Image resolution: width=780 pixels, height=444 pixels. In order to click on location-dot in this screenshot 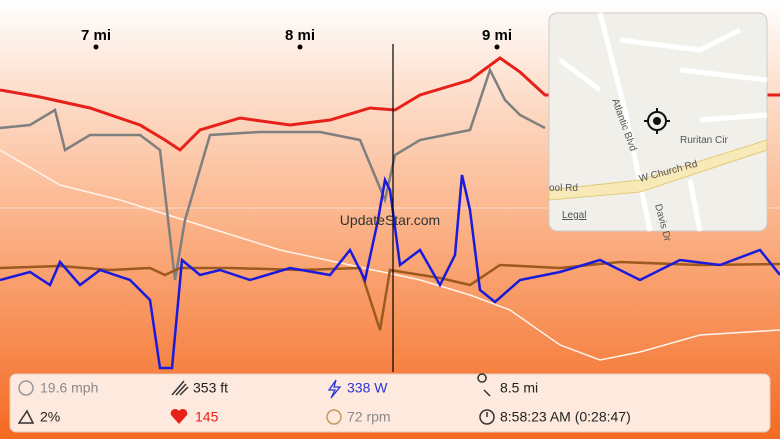, I will do `click(657, 121)`.